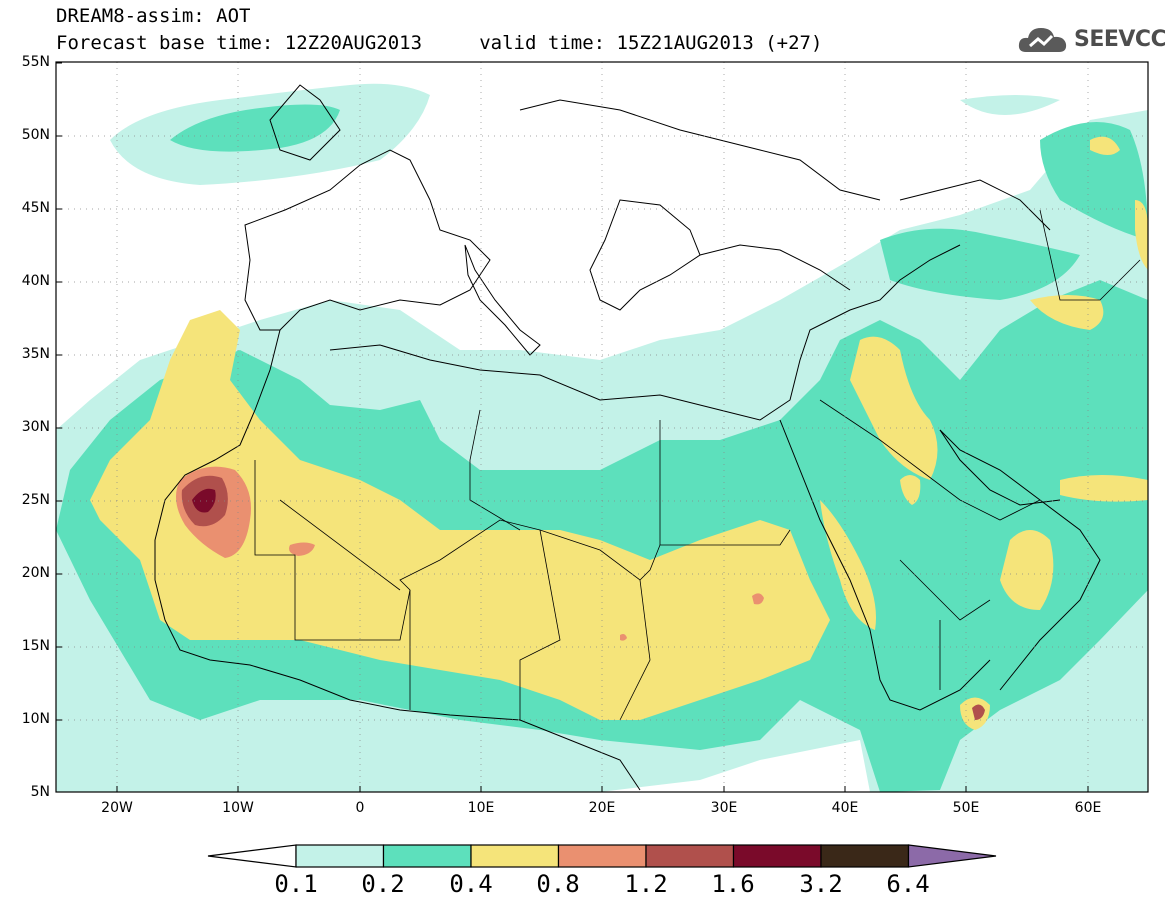 The width and height of the screenshot is (1165, 905). I want to click on map-title: DREAM8-assim: AOT, so click(153, 16).